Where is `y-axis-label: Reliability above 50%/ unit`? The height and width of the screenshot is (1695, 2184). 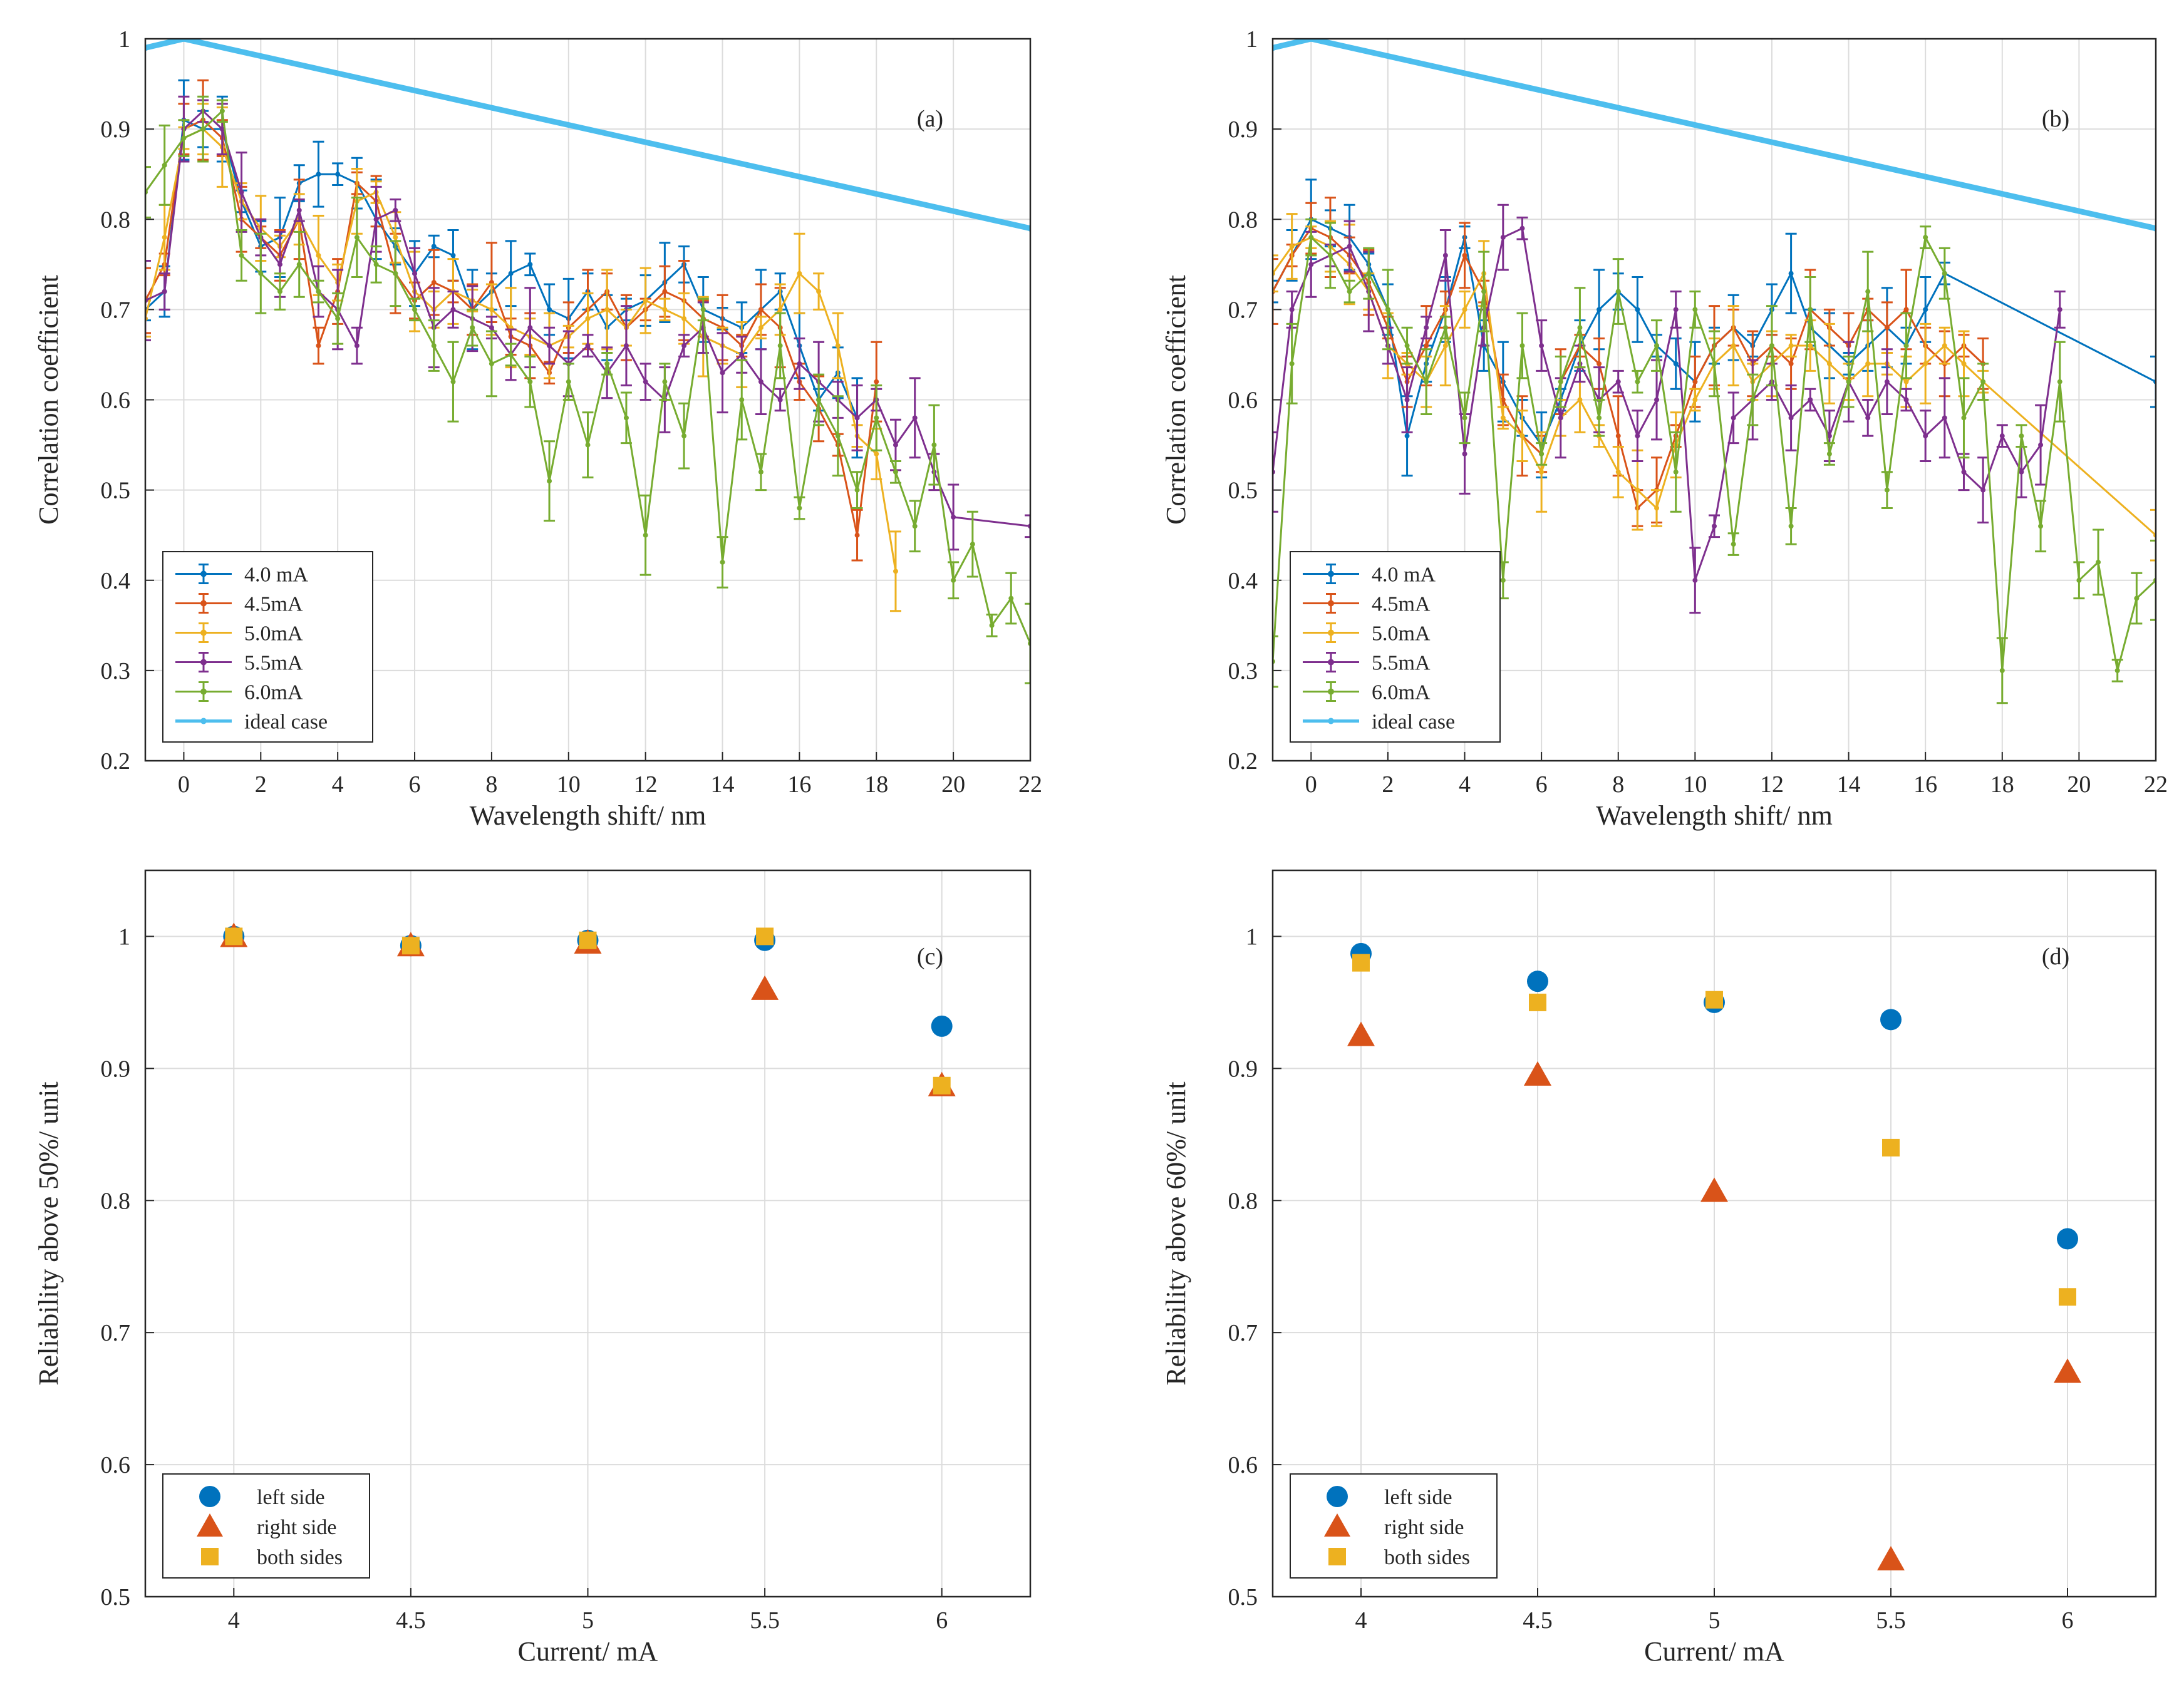
y-axis-label: Reliability above 50%/ unit is located at coordinates (48, 1233).